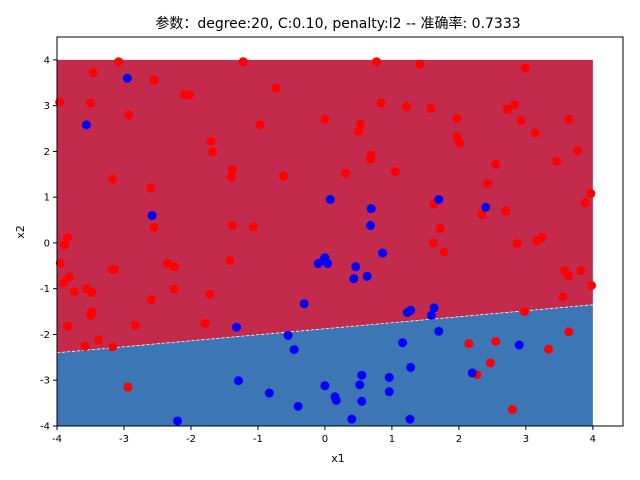  I want to click on x-tick-label: 3, so click(526, 439).